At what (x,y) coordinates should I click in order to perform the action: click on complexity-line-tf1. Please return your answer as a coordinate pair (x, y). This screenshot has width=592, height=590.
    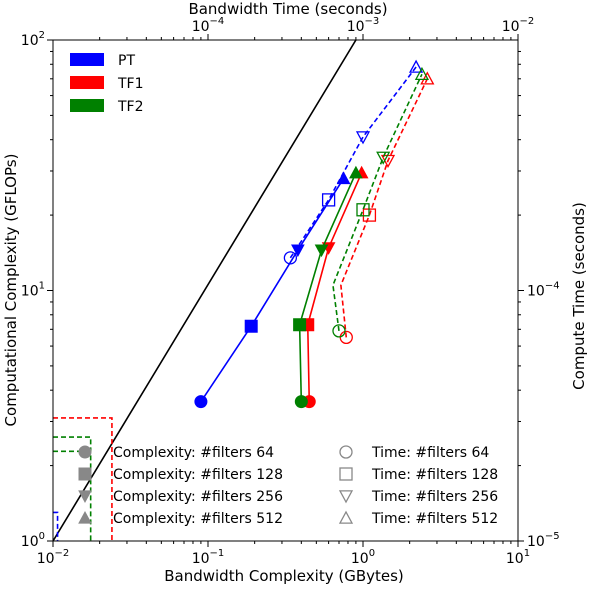
    Looking at the image, I should click on (334, 287).